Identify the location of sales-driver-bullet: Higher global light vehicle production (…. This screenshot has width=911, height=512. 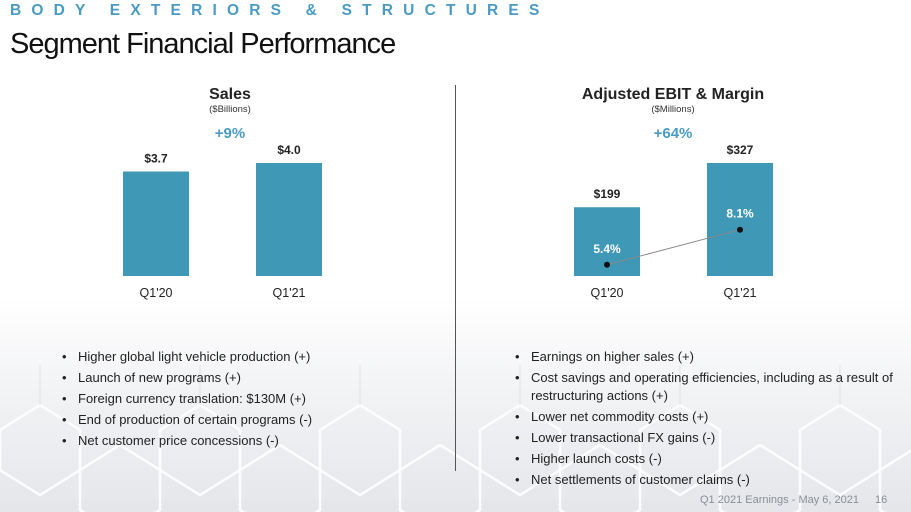
(250, 357).